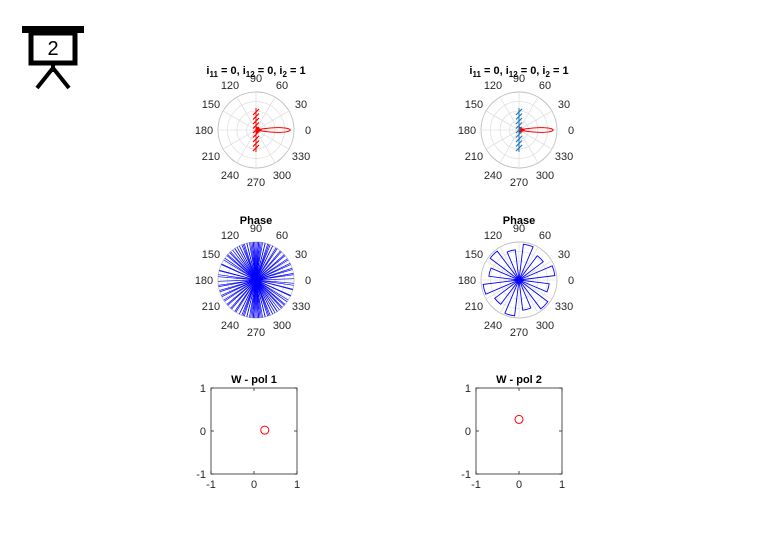 Image resolution: width=759 pixels, height=548 pixels. I want to click on x-tick-label: 0, so click(254, 485).